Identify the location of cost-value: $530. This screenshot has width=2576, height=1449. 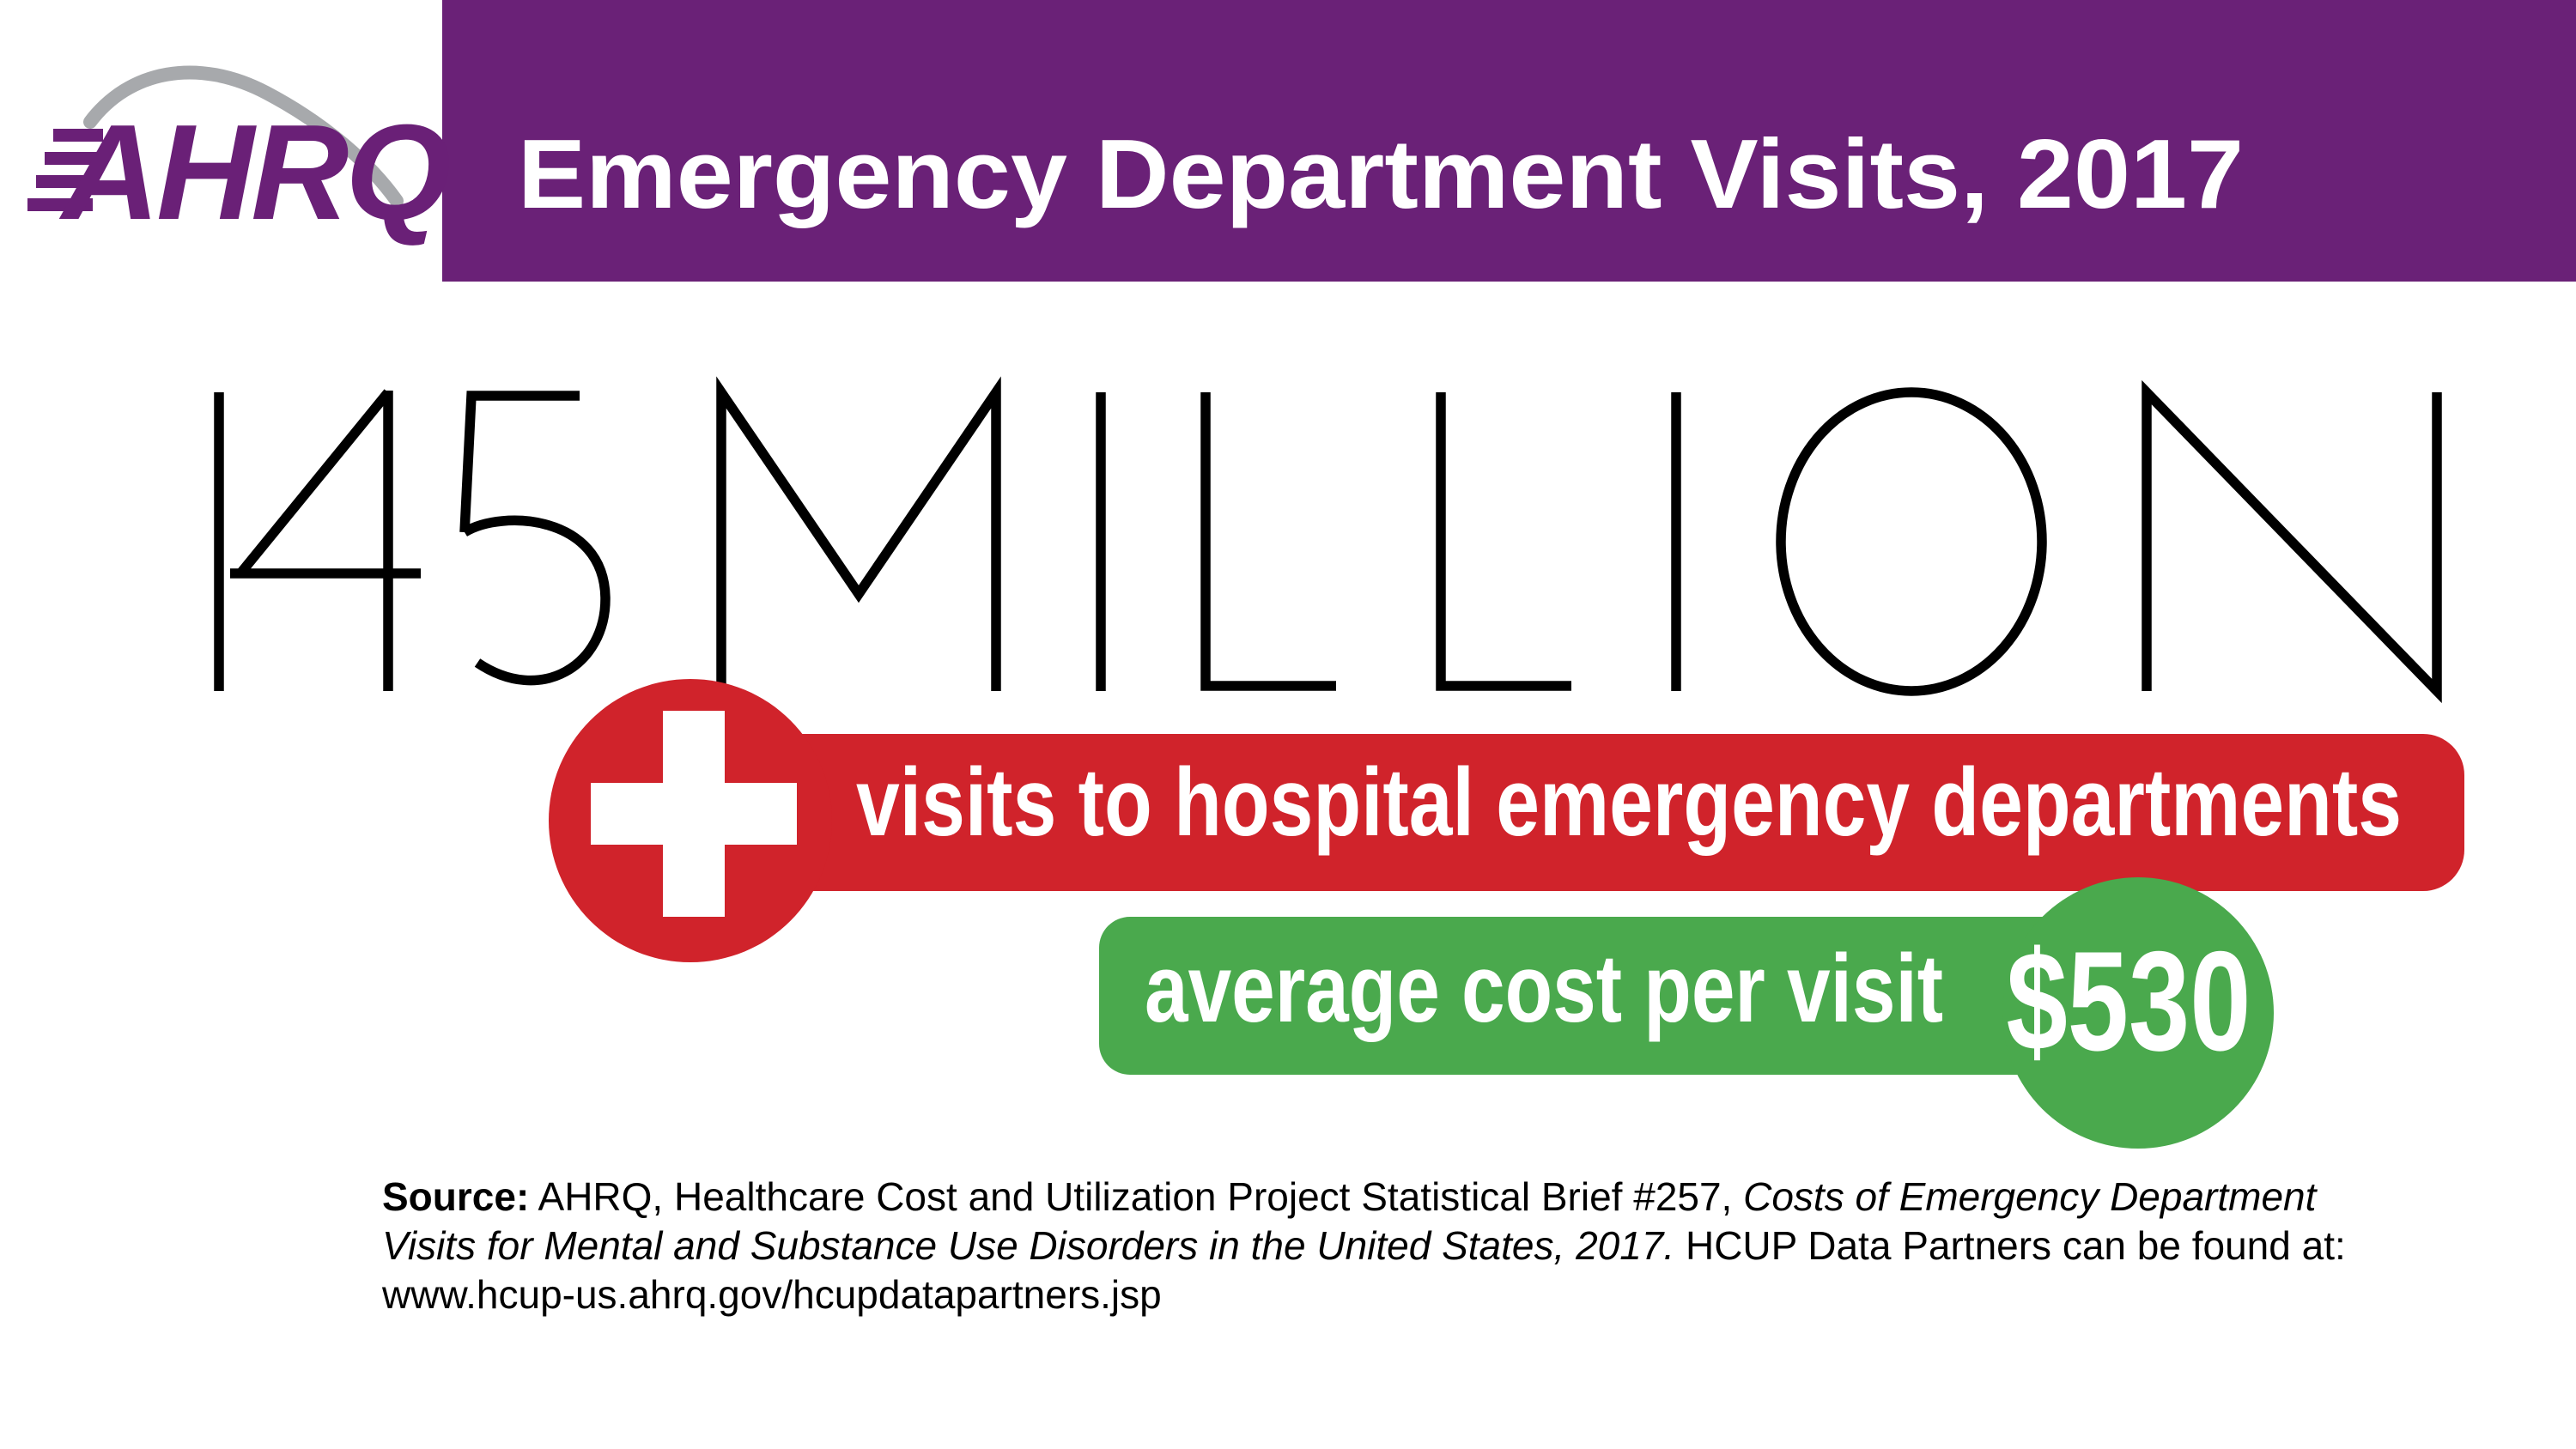
(2129, 1001).